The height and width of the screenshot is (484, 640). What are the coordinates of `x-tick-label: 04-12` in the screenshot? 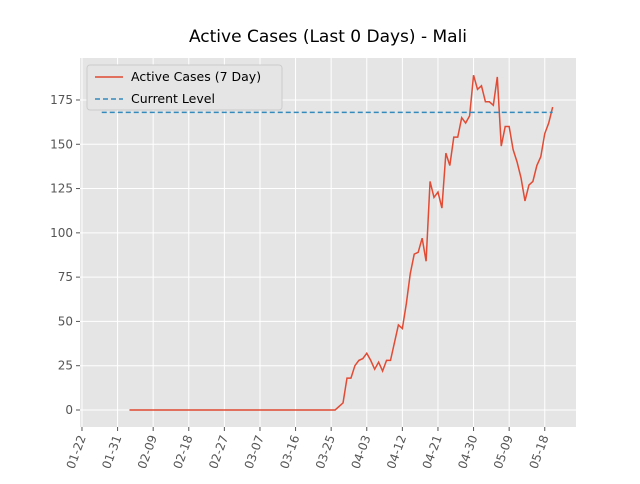 It's located at (396, 452).